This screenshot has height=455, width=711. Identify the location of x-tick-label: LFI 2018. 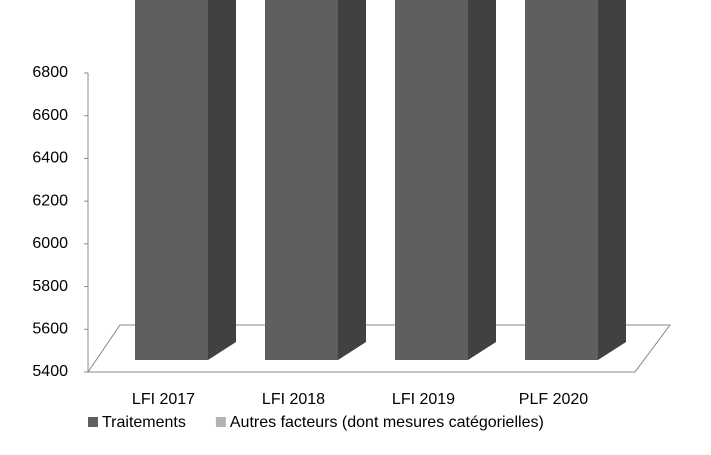
(293, 399).